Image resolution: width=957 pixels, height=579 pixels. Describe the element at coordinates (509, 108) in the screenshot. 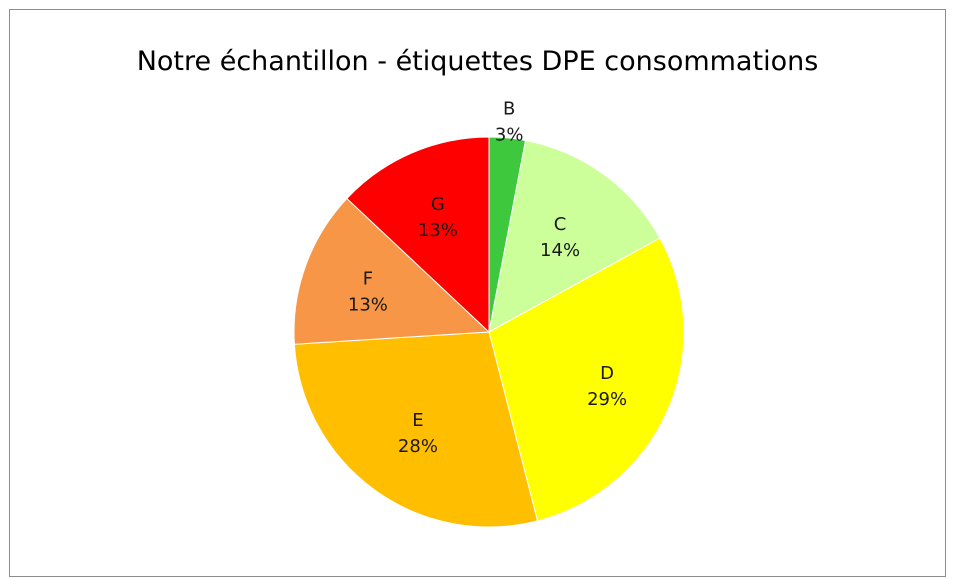

I see `slice-category-label: B` at that location.